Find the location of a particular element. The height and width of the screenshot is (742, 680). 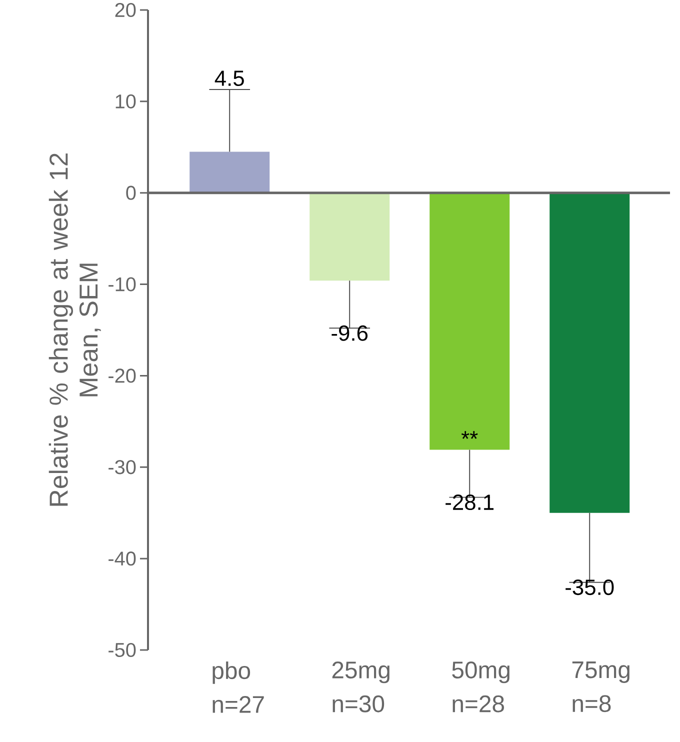

y-axis-title: Relative % change at week 12 Mean, SEM is located at coordinates (74, 330).